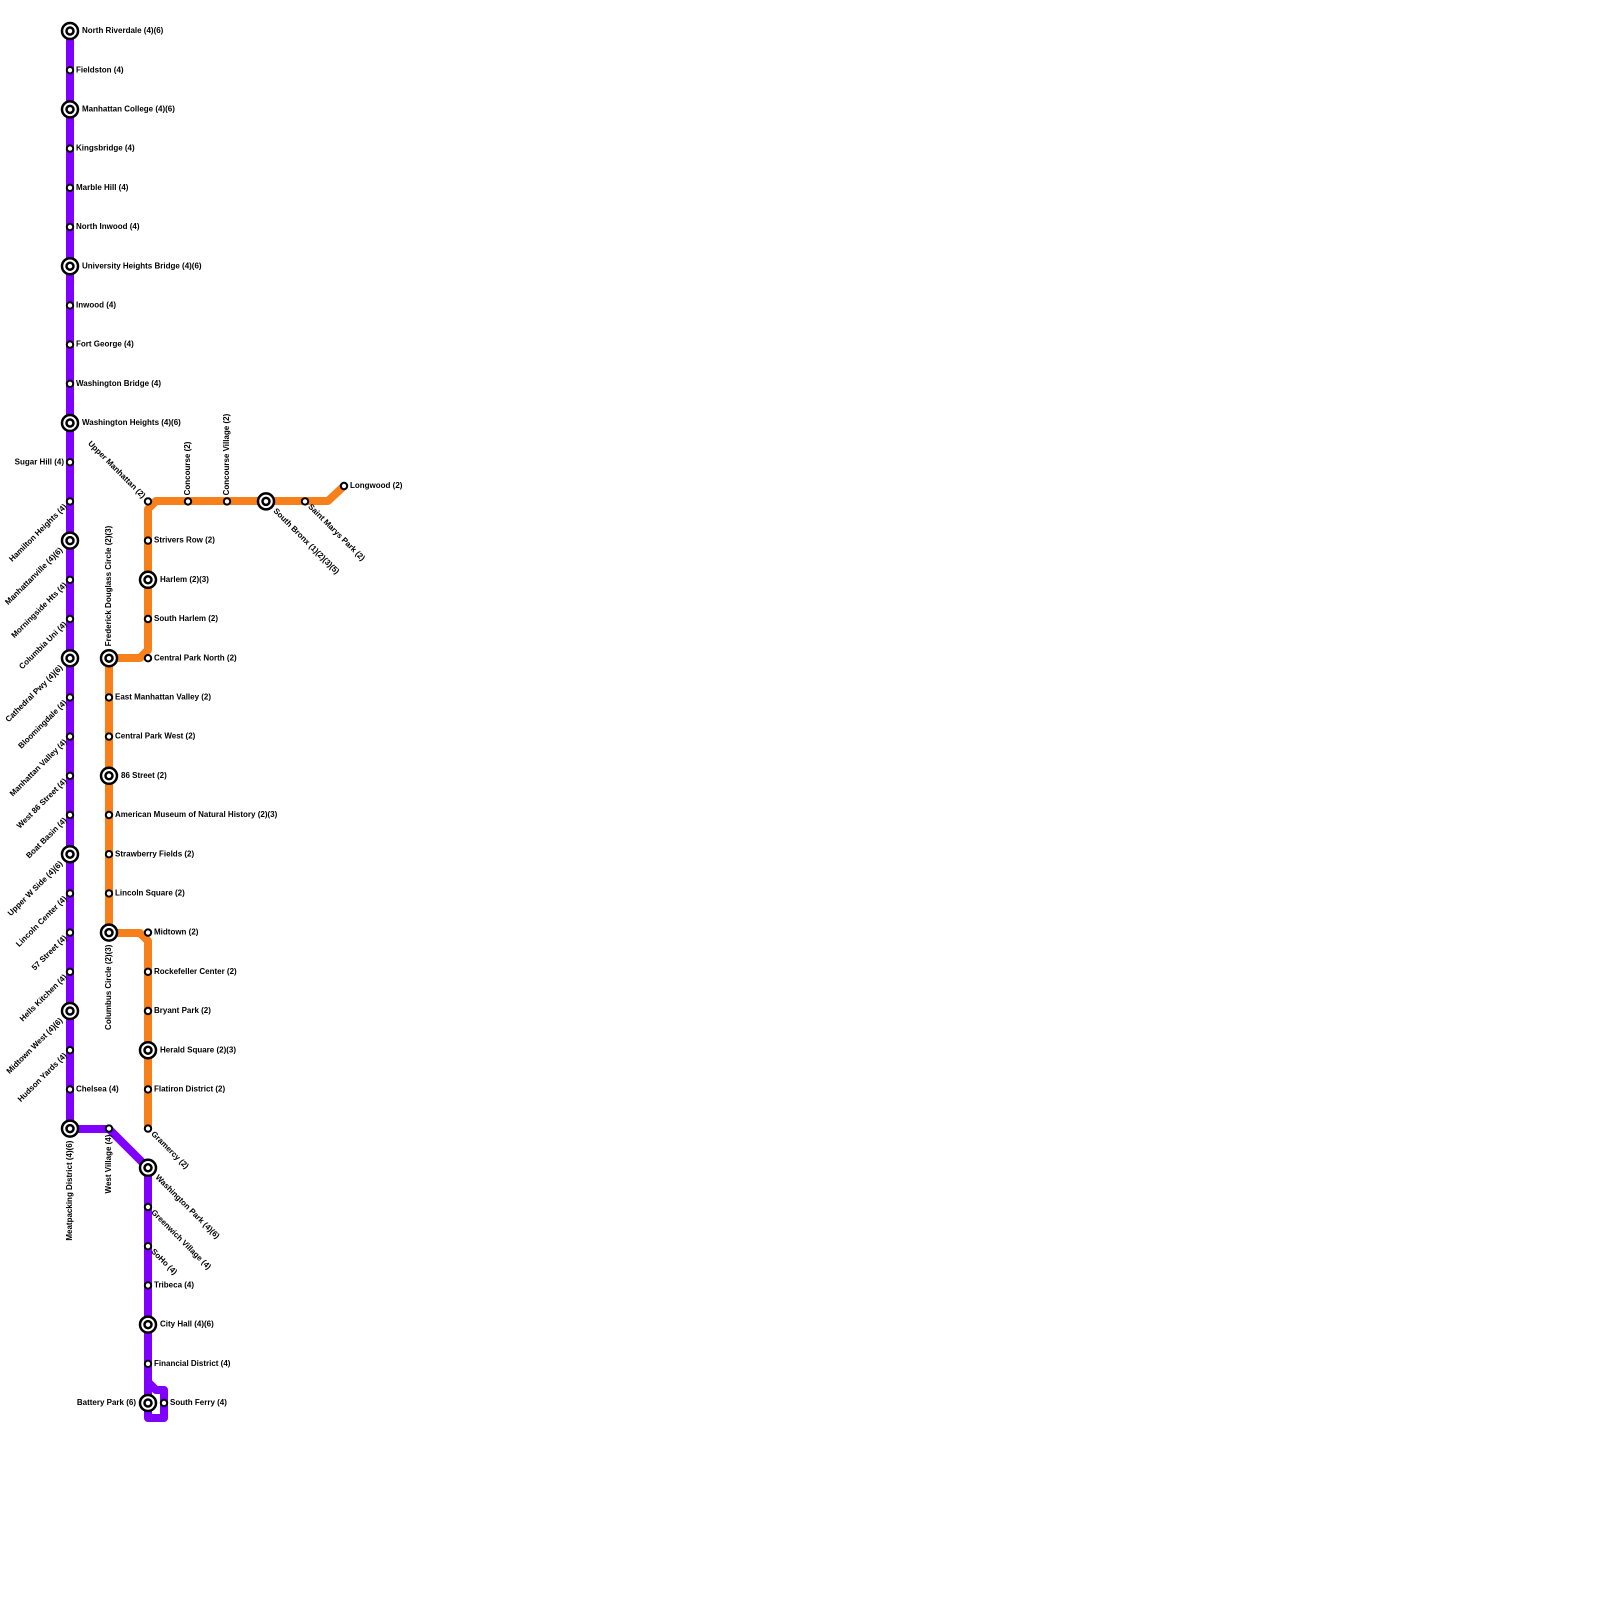 This screenshot has height=1600, width=1600. What do you see at coordinates (184, 540) in the screenshot?
I see `station-label: Strivers Row (2)` at bounding box center [184, 540].